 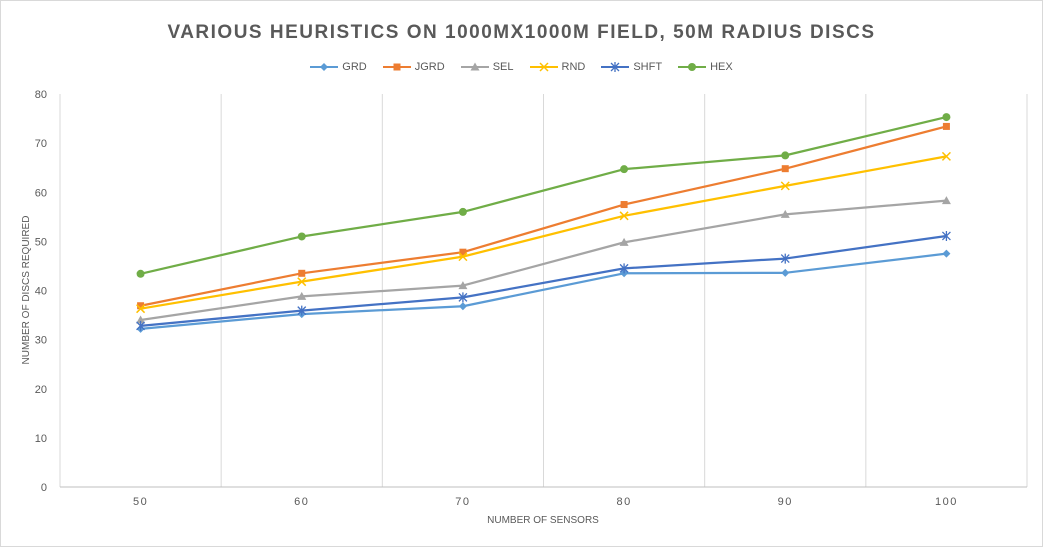 I want to click on x-tick-label: 50, so click(x=140, y=502).